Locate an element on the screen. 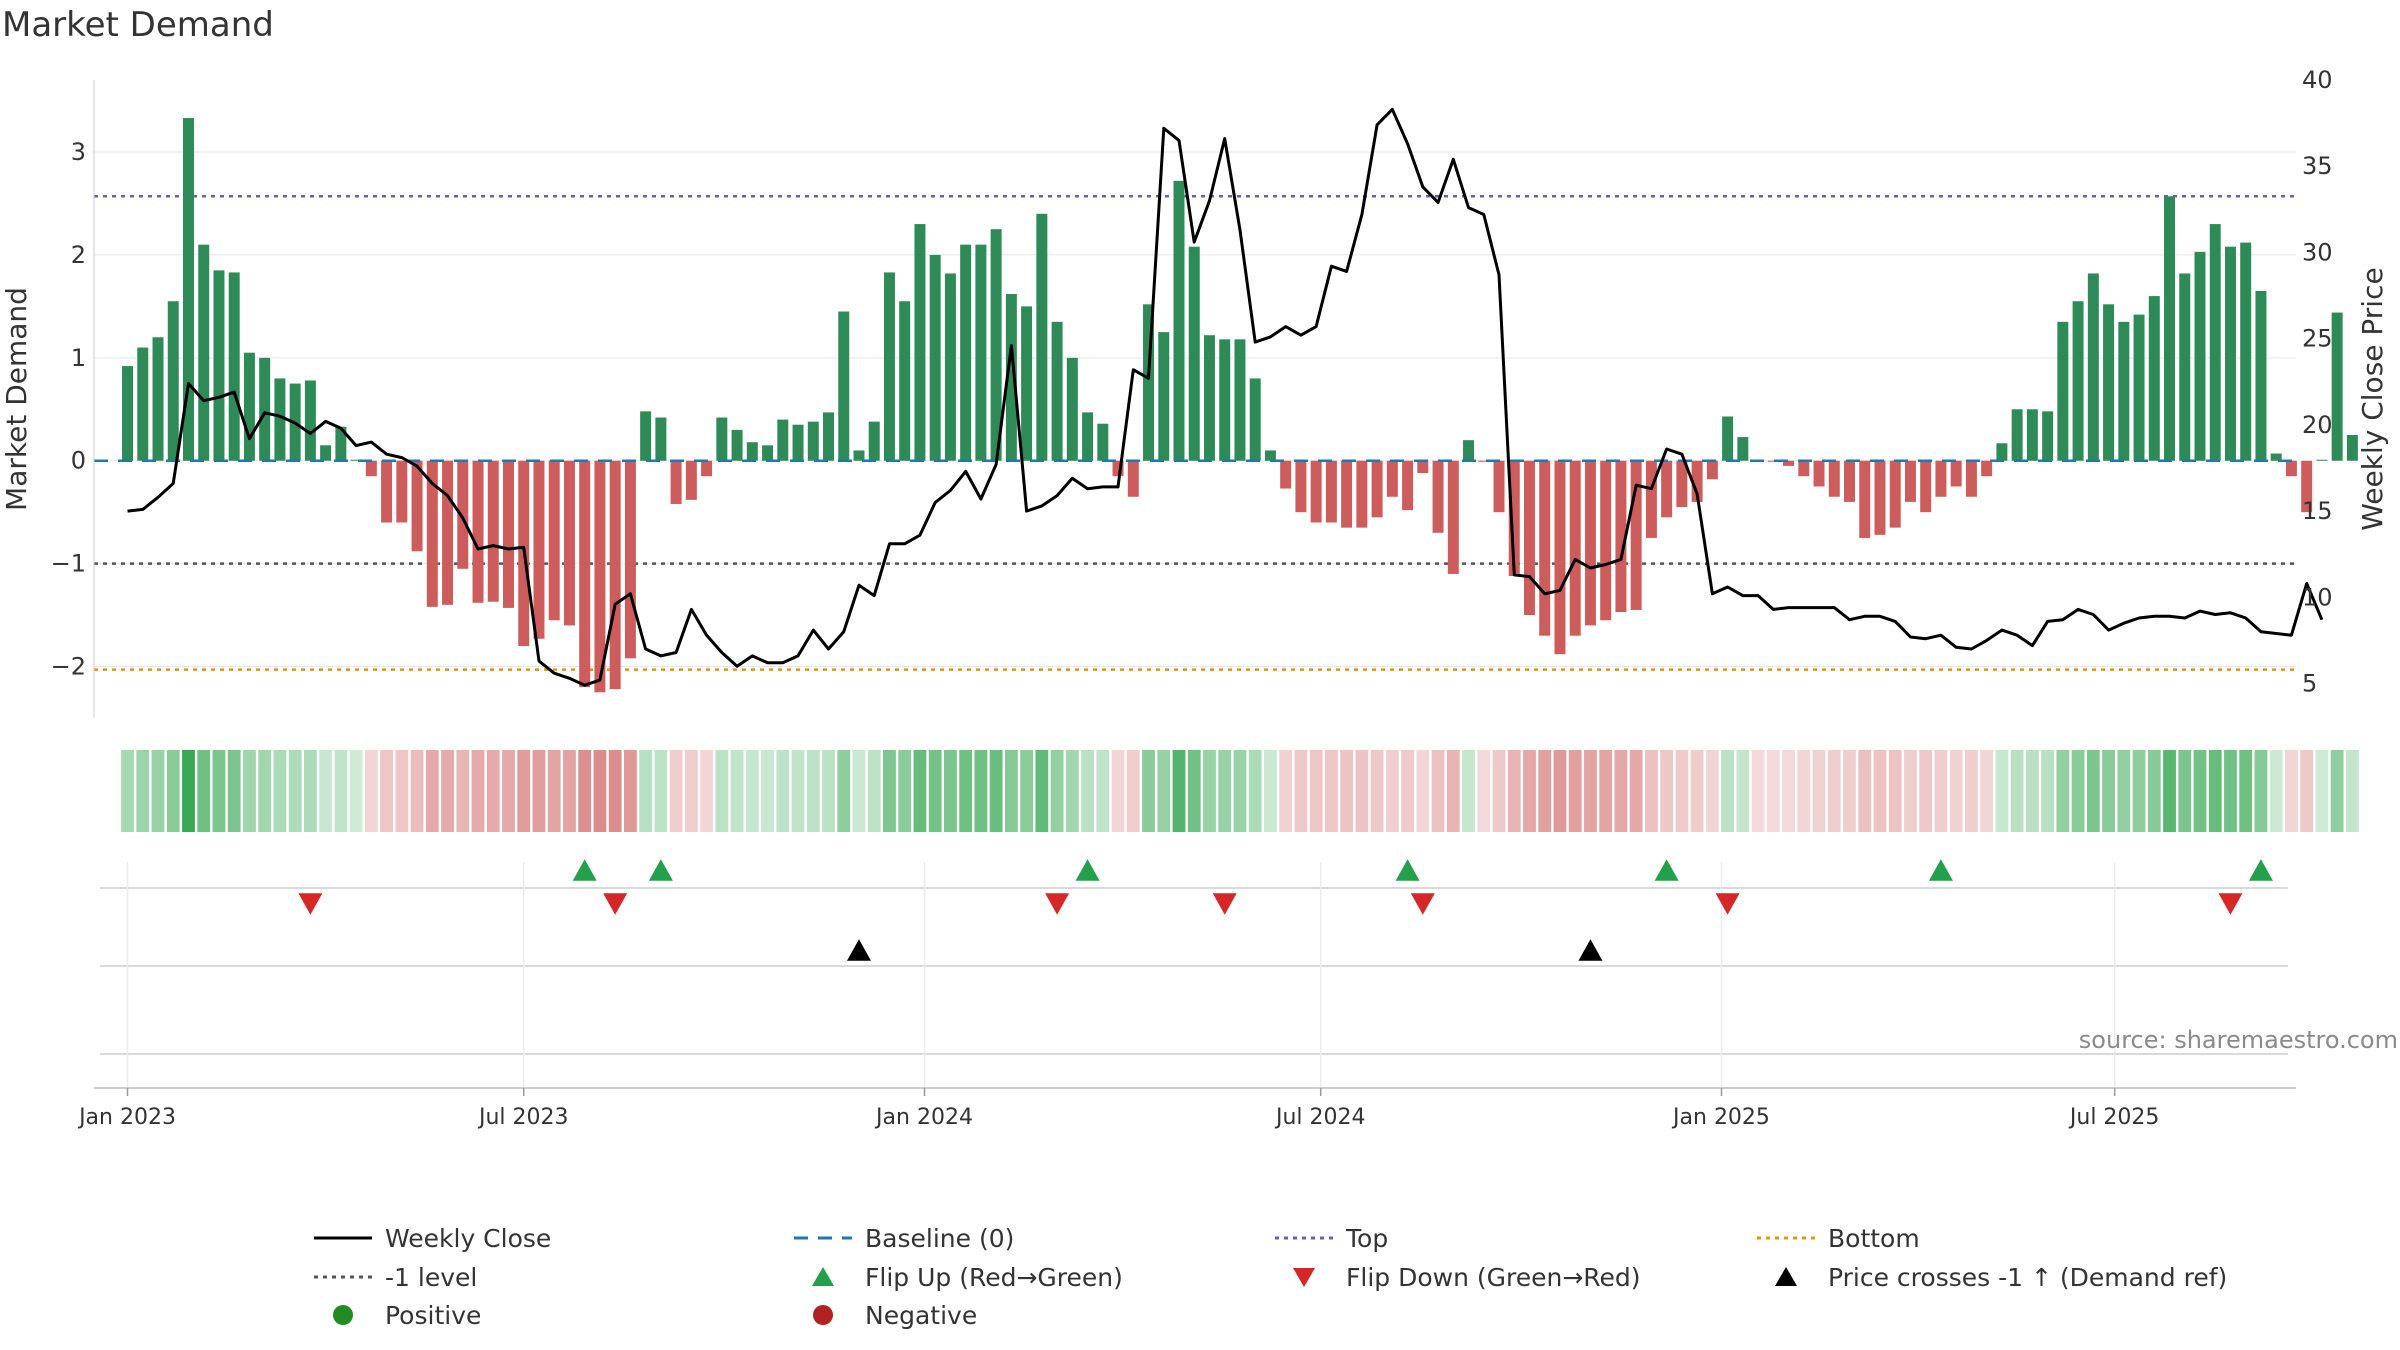 The height and width of the screenshot is (1350, 2400). right-tick-label: 15 is located at coordinates (2317, 511).